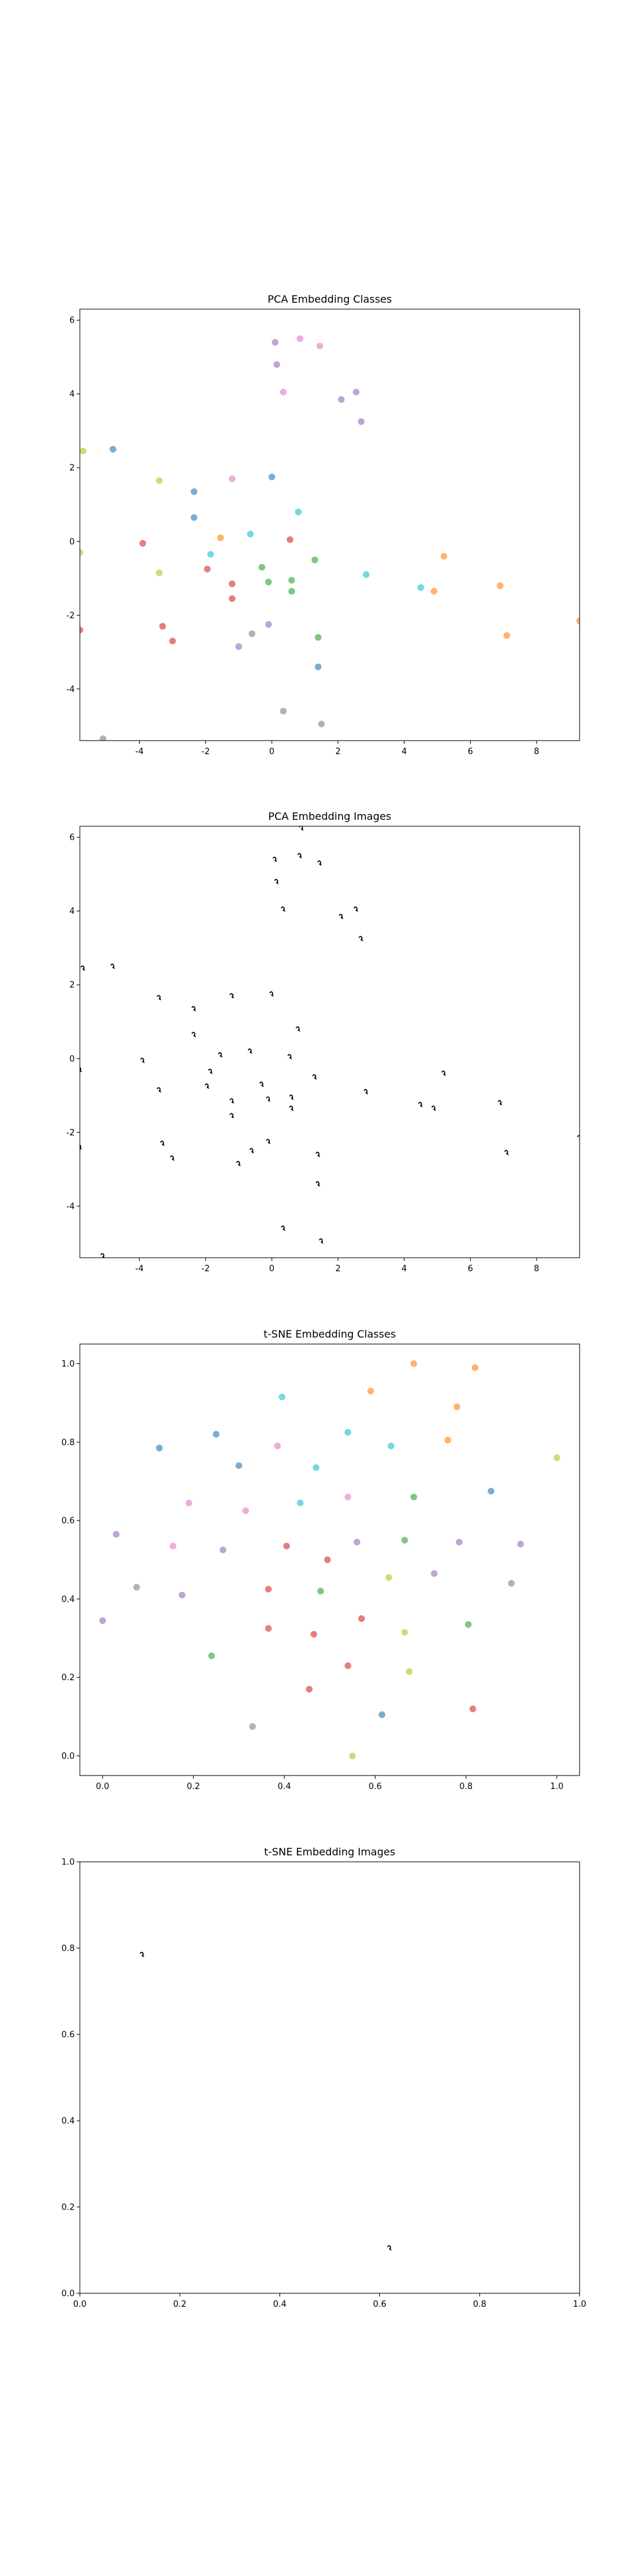 This screenshot has height=2576, width=644. I want to click on y-tick-label: -2, so click(70, 616).